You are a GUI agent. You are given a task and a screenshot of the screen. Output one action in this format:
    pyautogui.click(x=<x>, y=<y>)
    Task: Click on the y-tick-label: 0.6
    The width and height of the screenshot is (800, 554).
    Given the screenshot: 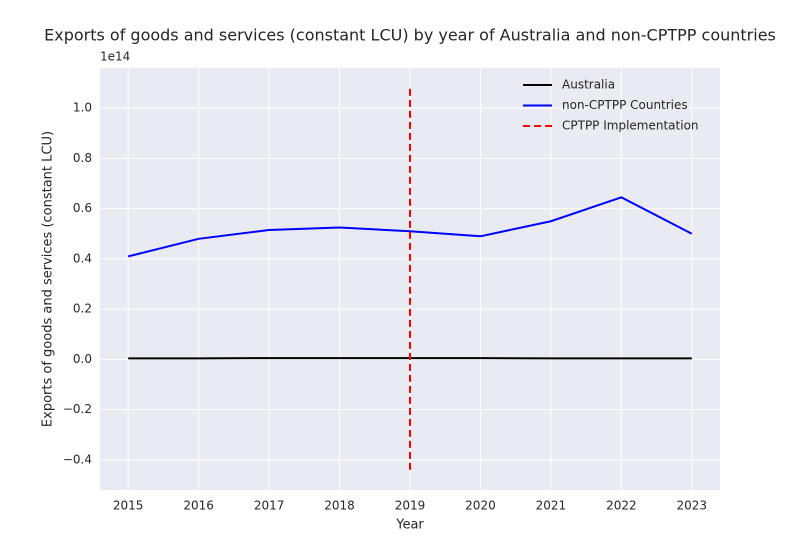 What is the action you would take?
    pyautogui.click(x=82, y=208)
    